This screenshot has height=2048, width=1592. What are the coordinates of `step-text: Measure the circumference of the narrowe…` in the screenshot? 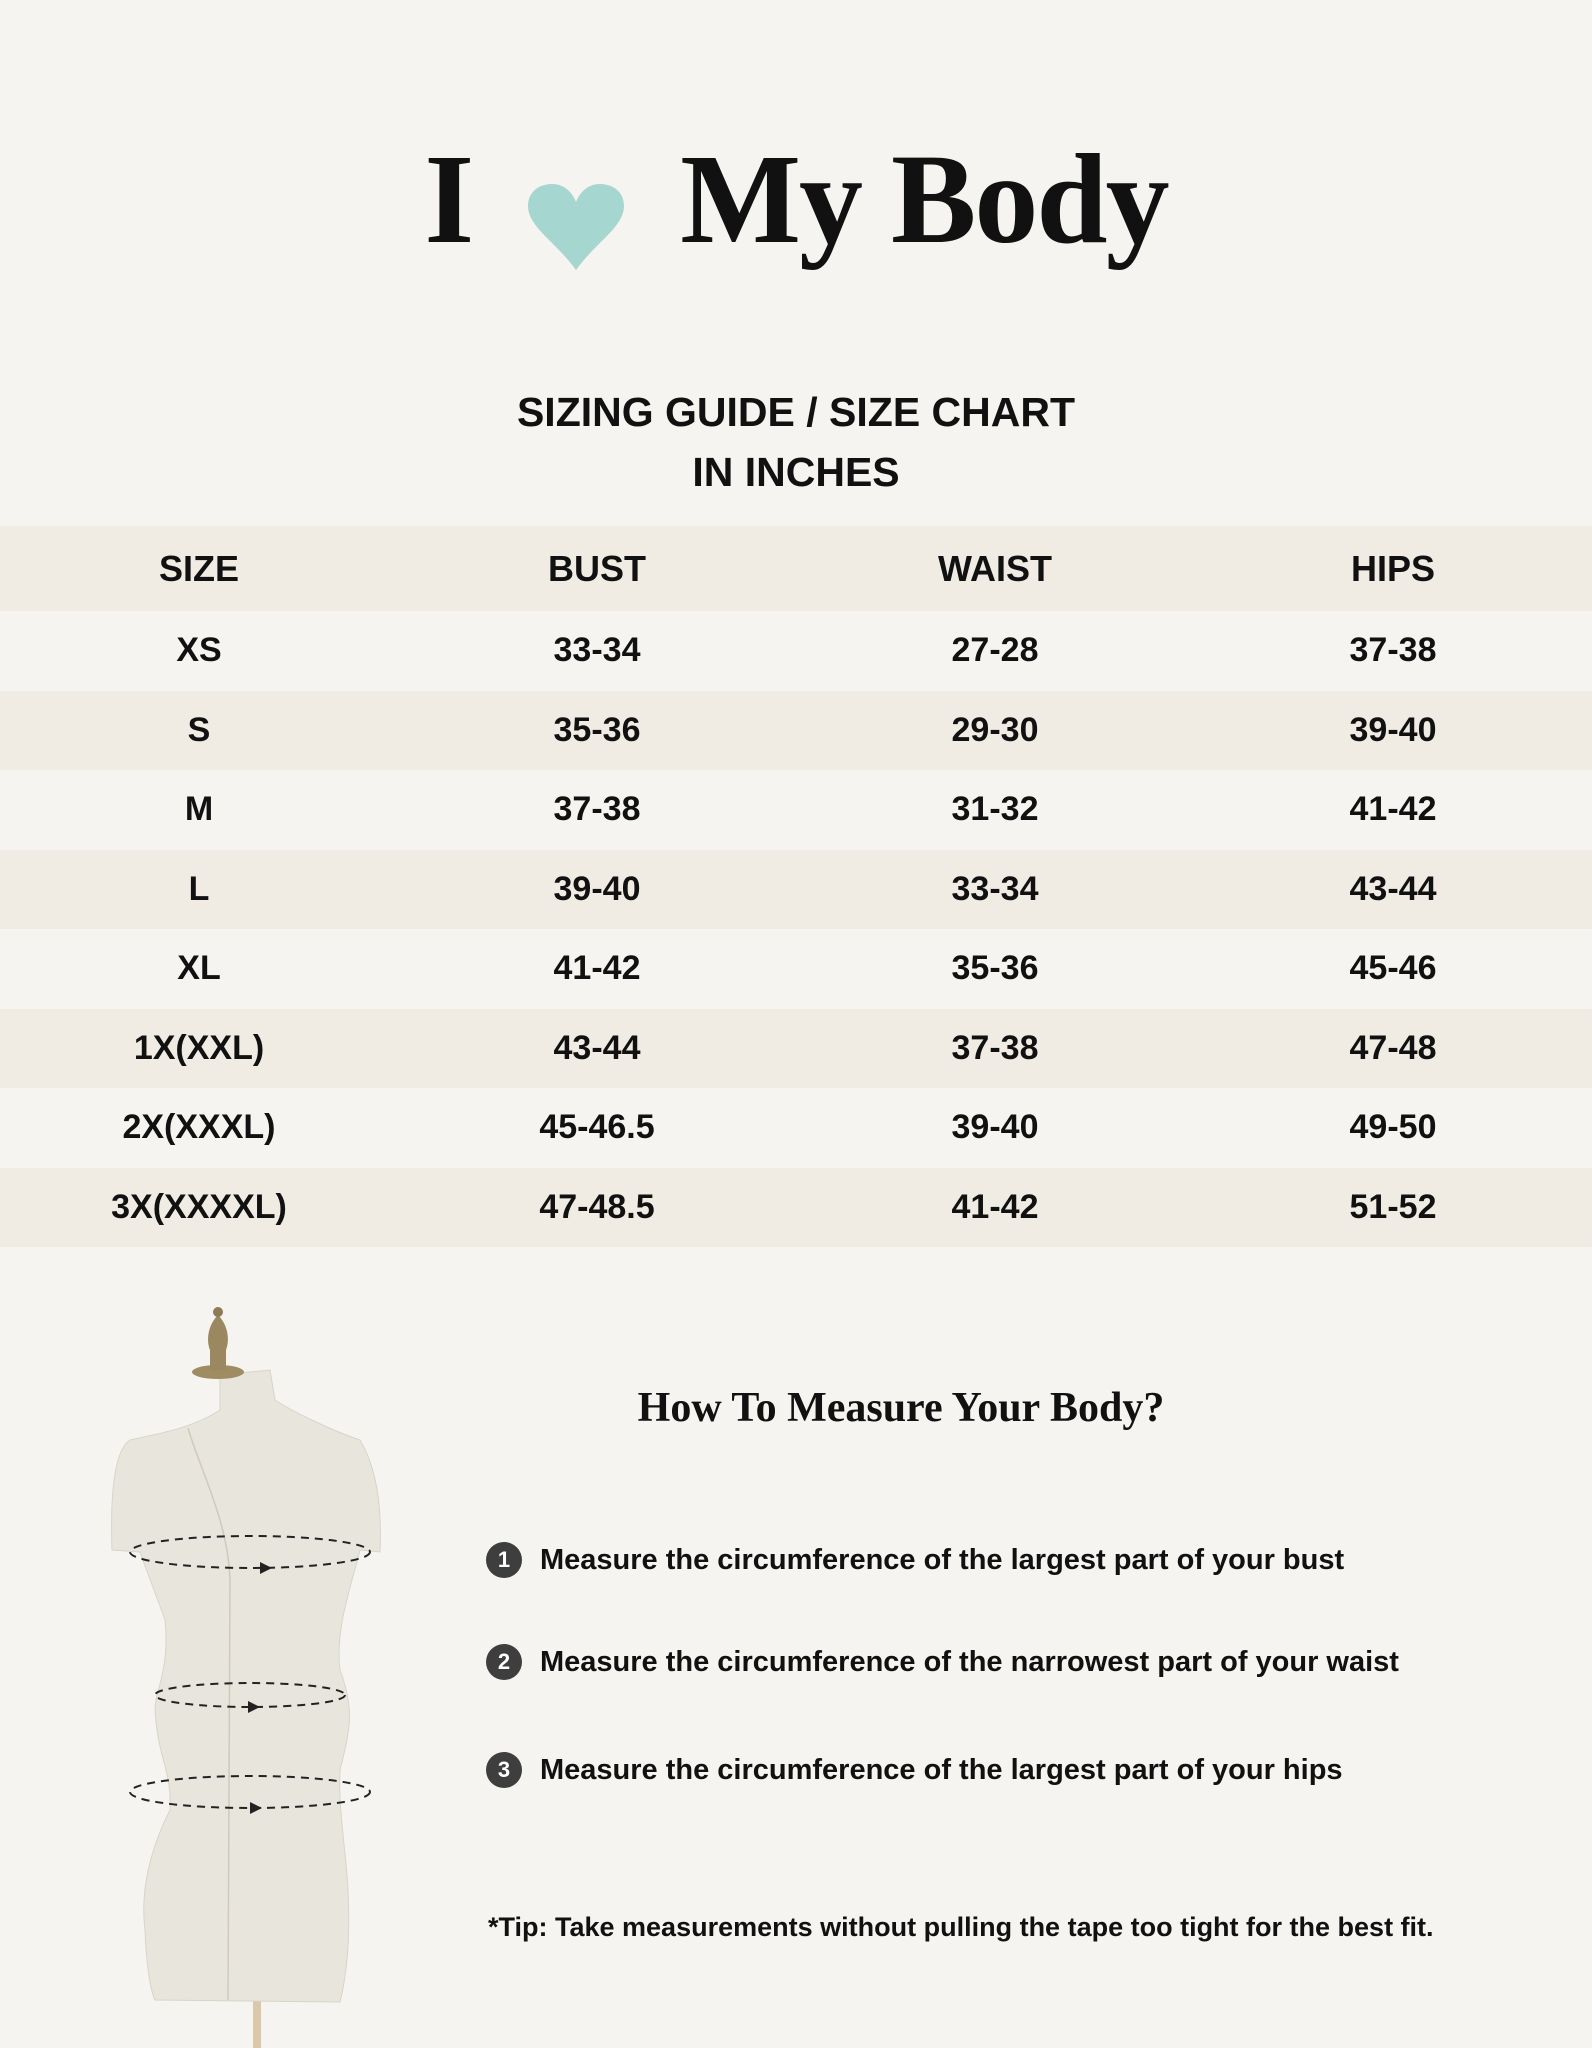 It's located at (969, 1661).